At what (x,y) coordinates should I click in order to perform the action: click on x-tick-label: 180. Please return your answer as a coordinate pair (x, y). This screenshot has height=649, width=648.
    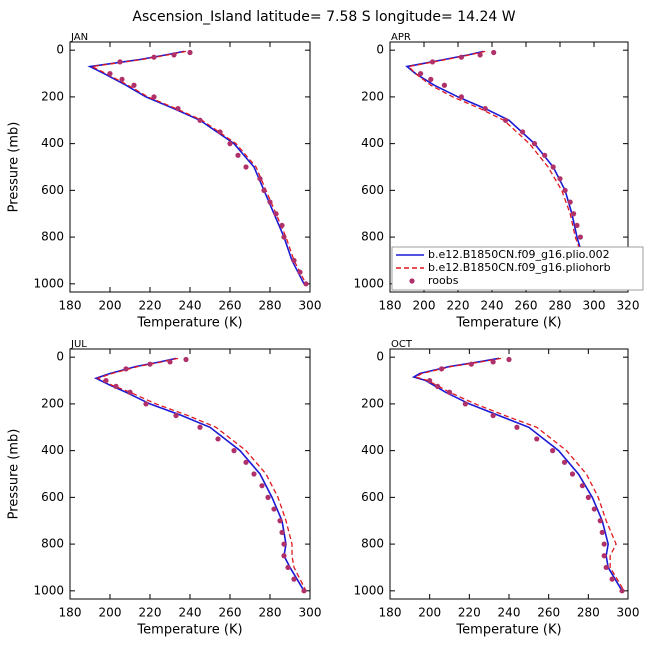
    Looking at the image, I should click on (390, 306).